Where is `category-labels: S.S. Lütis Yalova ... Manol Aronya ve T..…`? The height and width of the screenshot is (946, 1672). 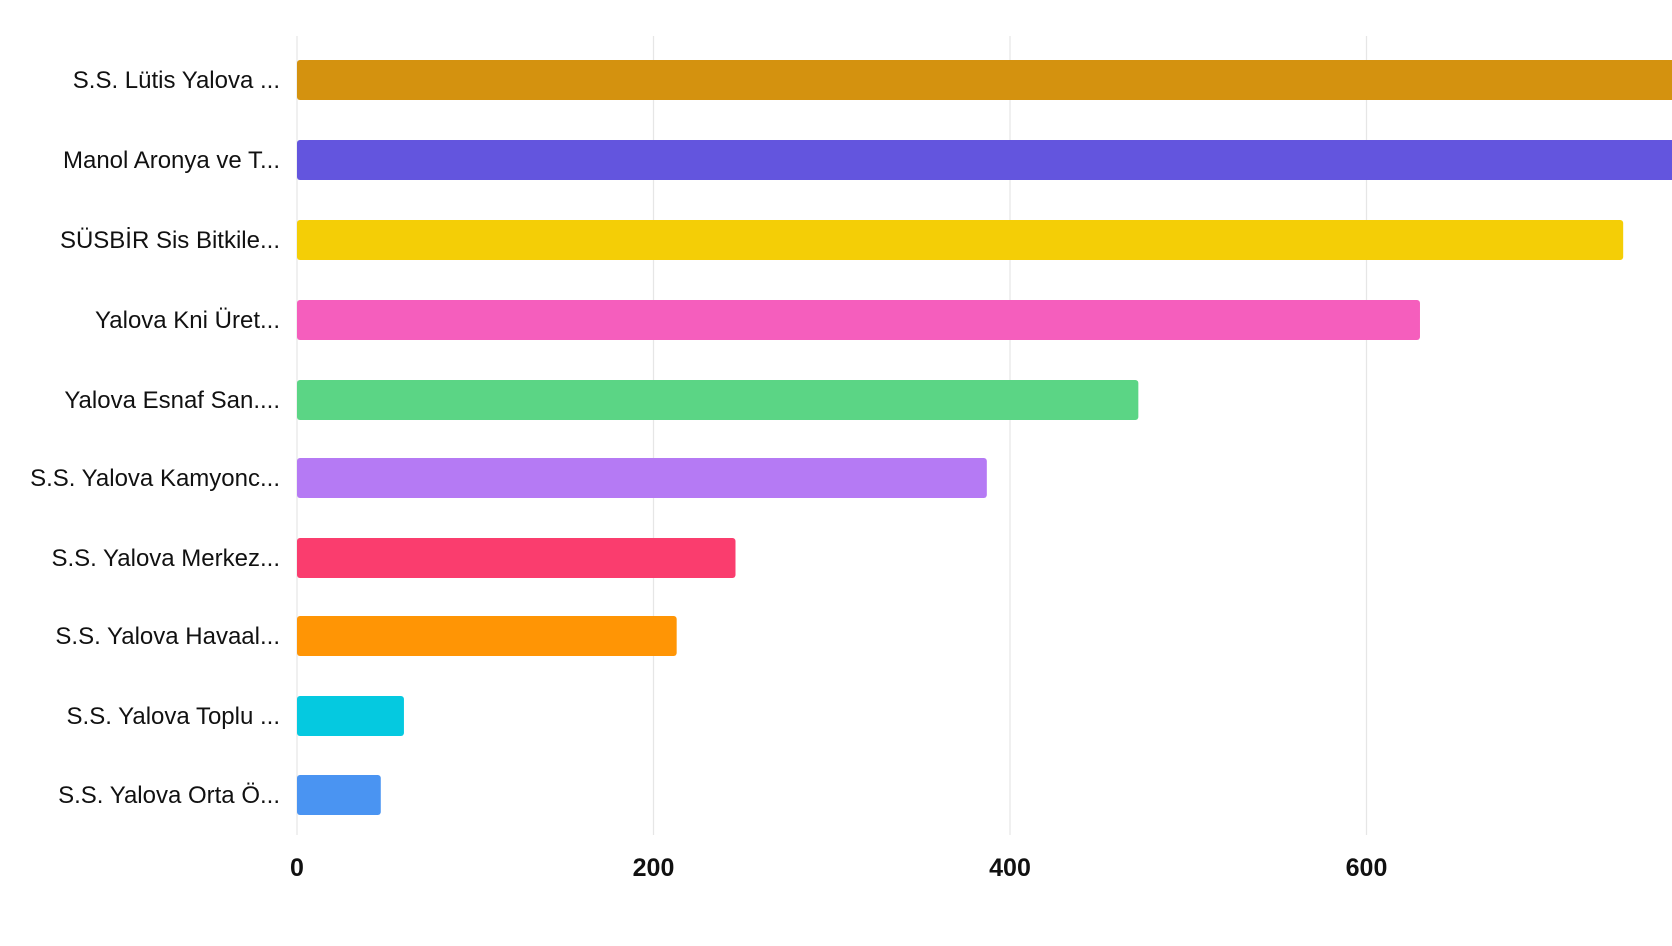
category-labels: S.S. Lütis Yalova ... Manol Aronya ve T..… is located at coordinates (155, 438).